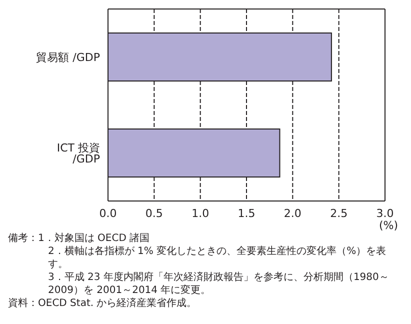 The image size is (411, 324). Describe the element at coordinates (78, 153) in the screenshot. I see `y-tick-label: ICT 投資 /GDP` at that location.